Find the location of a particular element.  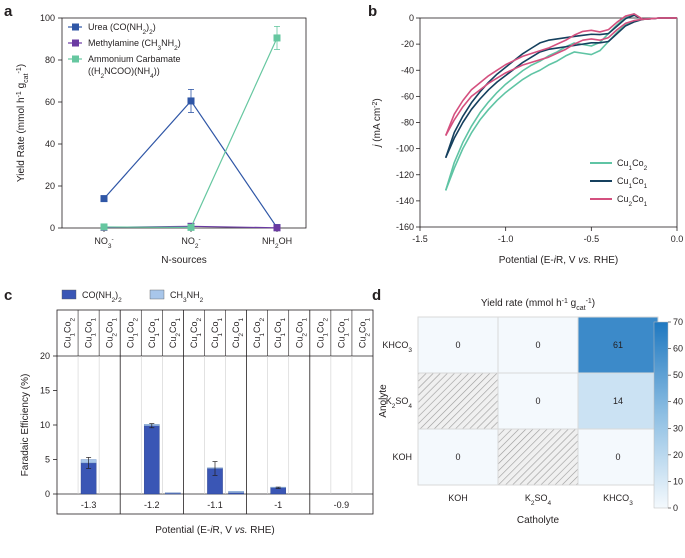

y-tick-label: -60 is located at coordinates (407, 96).